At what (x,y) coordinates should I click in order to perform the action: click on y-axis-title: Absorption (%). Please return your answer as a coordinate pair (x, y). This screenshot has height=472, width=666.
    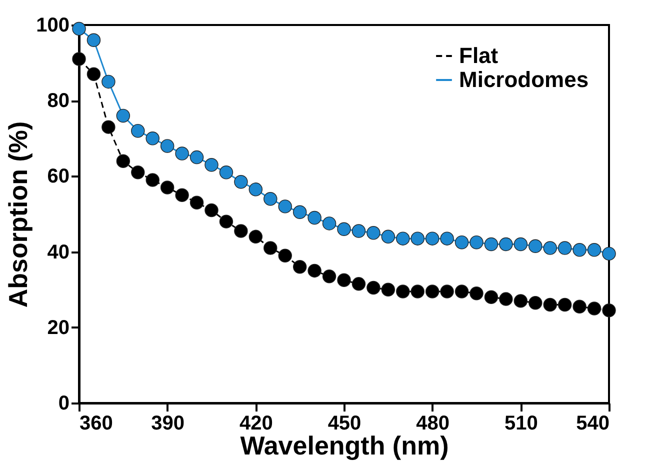
    Looking at the image, I should click on (18, 214).